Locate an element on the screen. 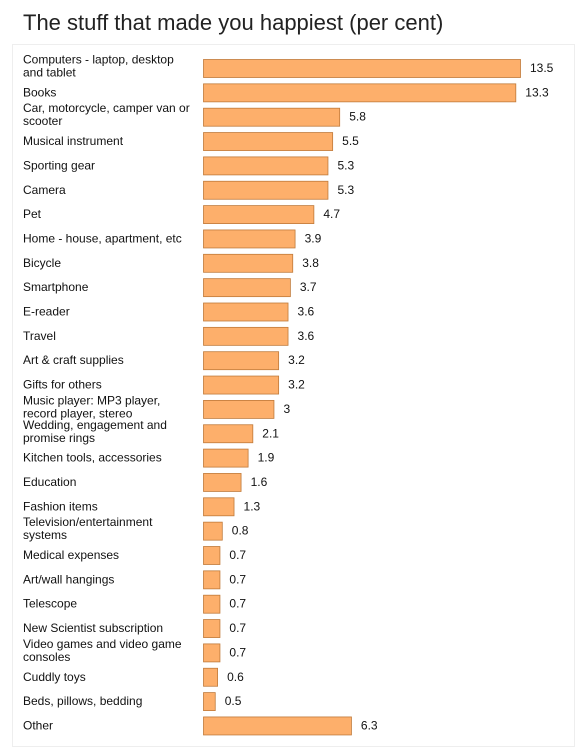 The width and height of the screenshot is (580, 751). bar-row: Education 1.6 is located at coordinates (145, 482).